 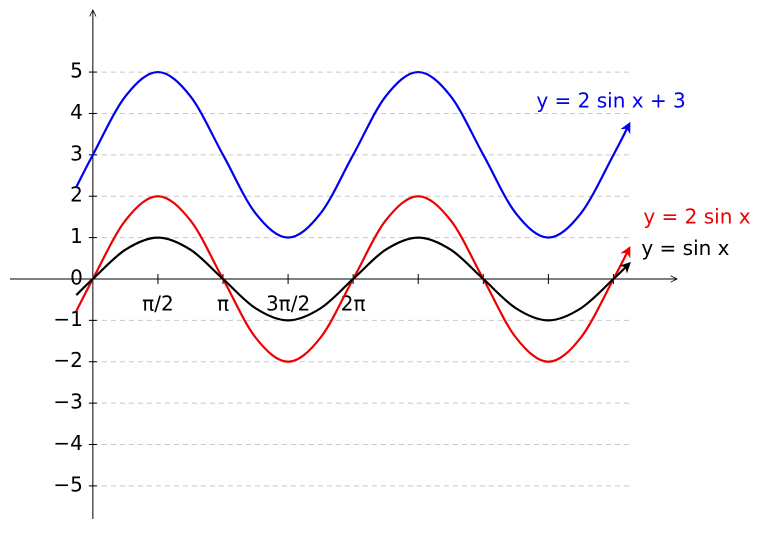 What do you see at coordinates (76, 195) in the screenshot?
I see `y-tick-label: 2` at bounding box center [76, 195].